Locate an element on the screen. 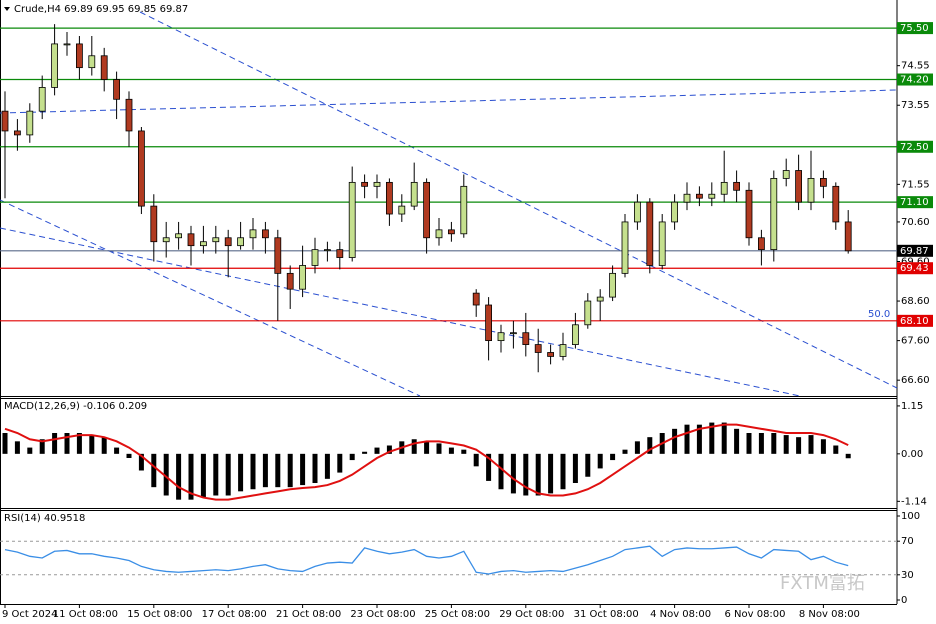  y-tick-label: 73.55 is located at coordinates (915, 105).